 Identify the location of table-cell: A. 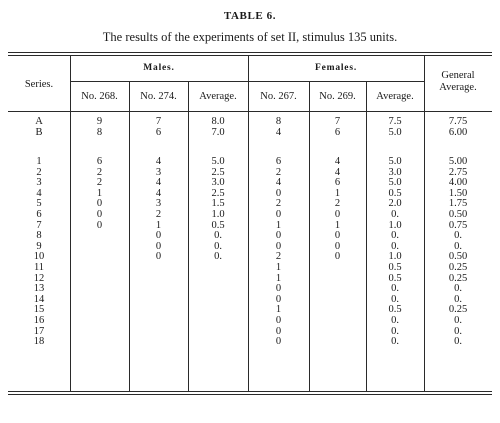
(39, 121).